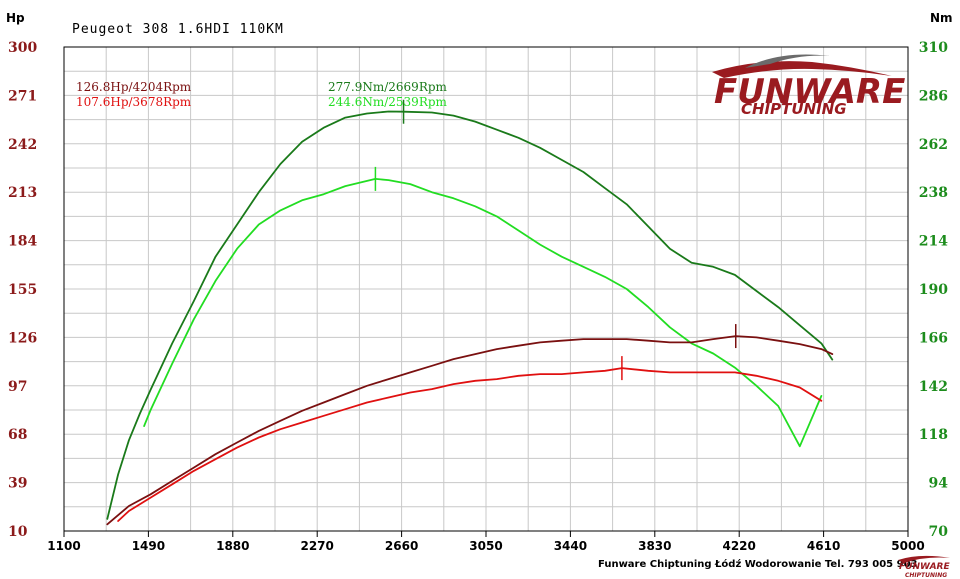 The width and height of the screenshot is (960, 579). I want to click on y-left-tick-label: 155, so click(22, 290).